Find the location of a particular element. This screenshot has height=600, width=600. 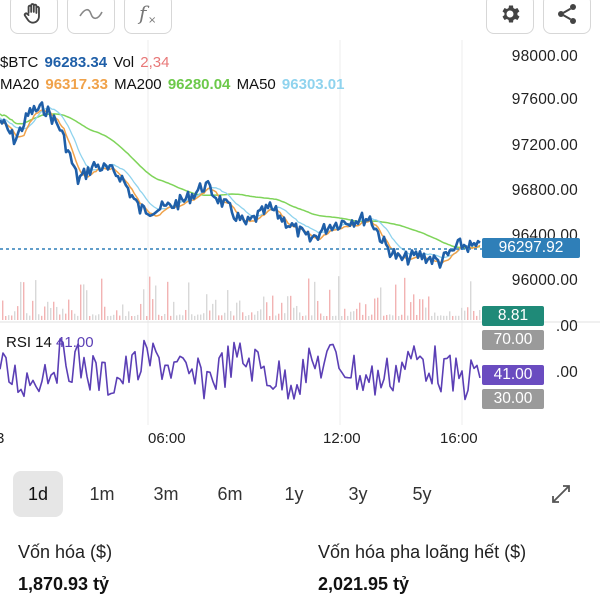

wave-icon is located at coordinates (91, 14).